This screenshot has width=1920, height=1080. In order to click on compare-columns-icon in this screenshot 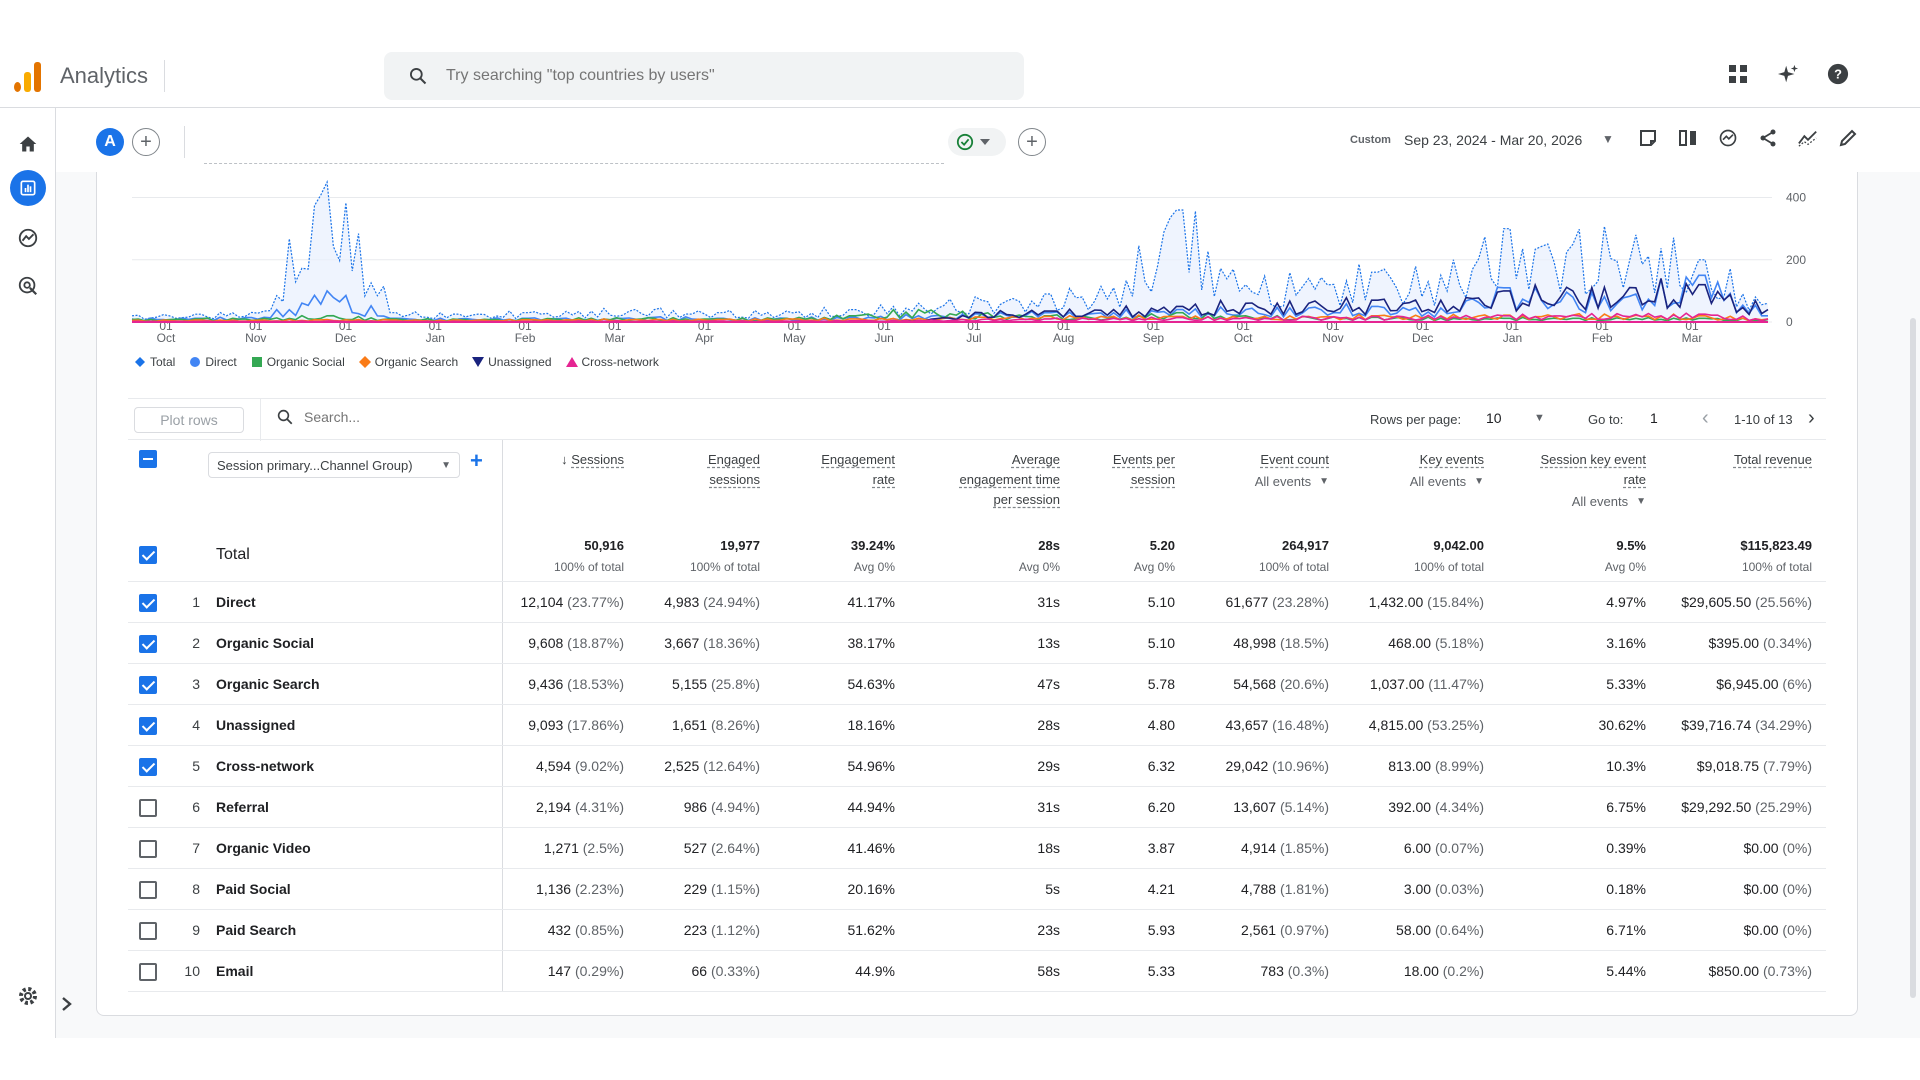, I will do `click(1688, 138)`.